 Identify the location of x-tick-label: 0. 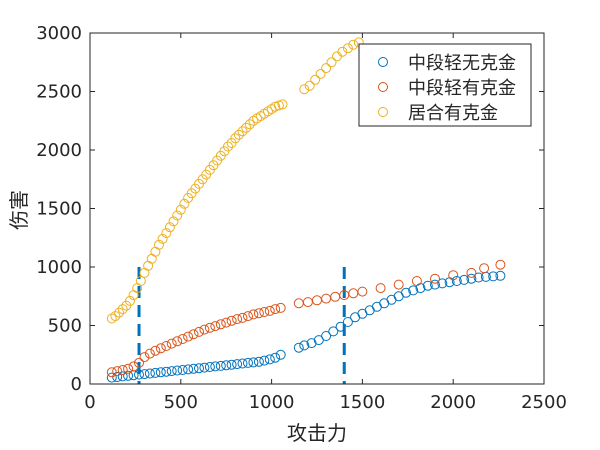
(89, 402).